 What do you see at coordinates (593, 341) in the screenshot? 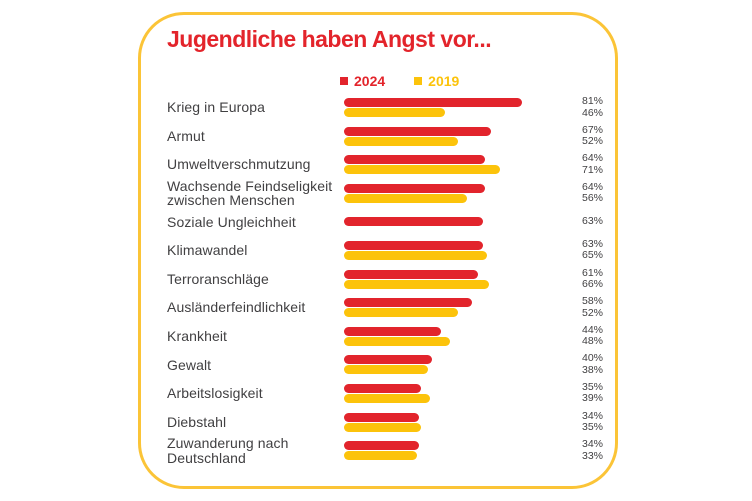
I see `value-2019: 48%` at bounding box center [593, 341].